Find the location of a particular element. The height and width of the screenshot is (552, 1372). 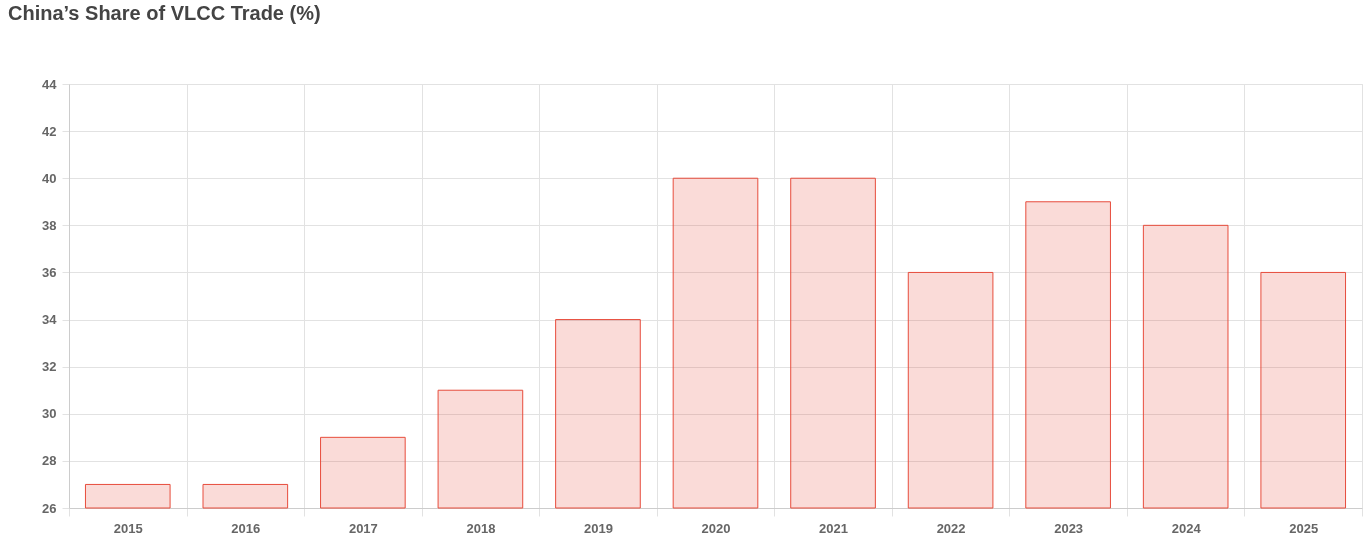

y-tick-label: 34 is located at coordinates (50, 320).